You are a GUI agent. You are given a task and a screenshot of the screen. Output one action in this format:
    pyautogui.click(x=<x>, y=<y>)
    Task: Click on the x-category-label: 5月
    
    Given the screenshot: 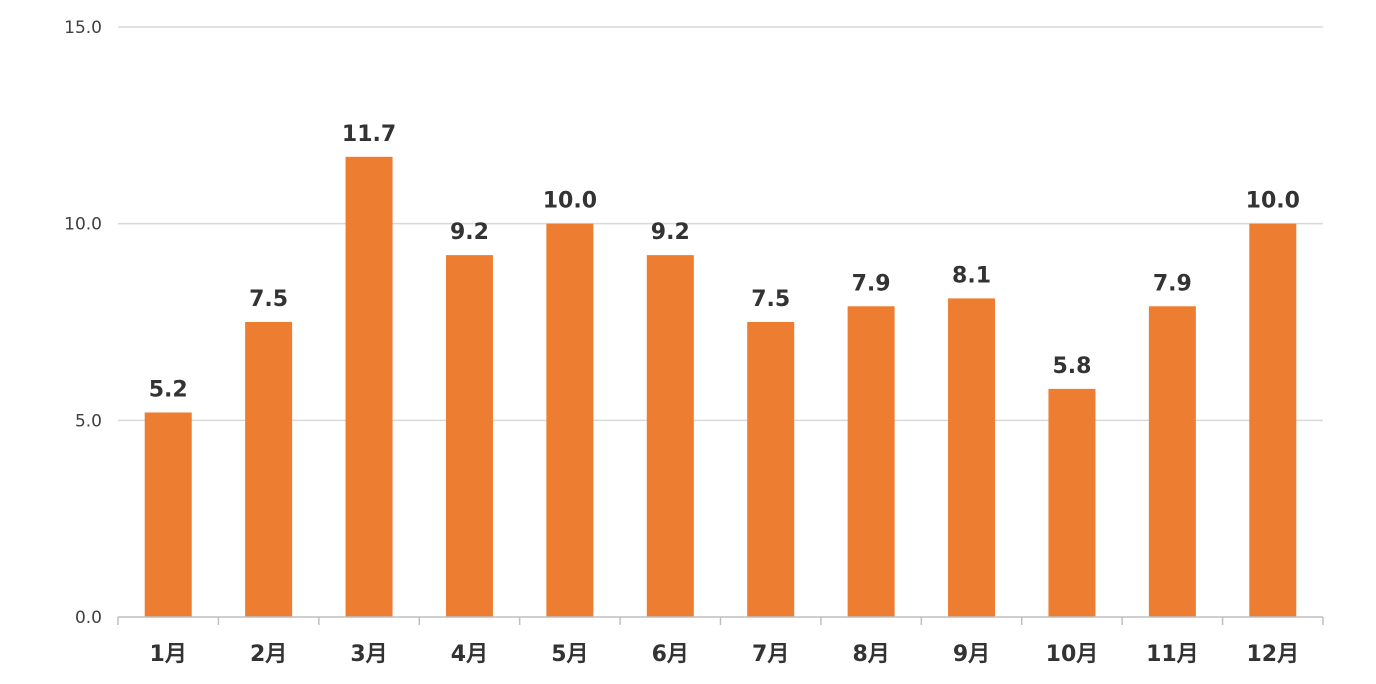 What is the action you would take?
    pyautogui.click(x=569, y=654)
    